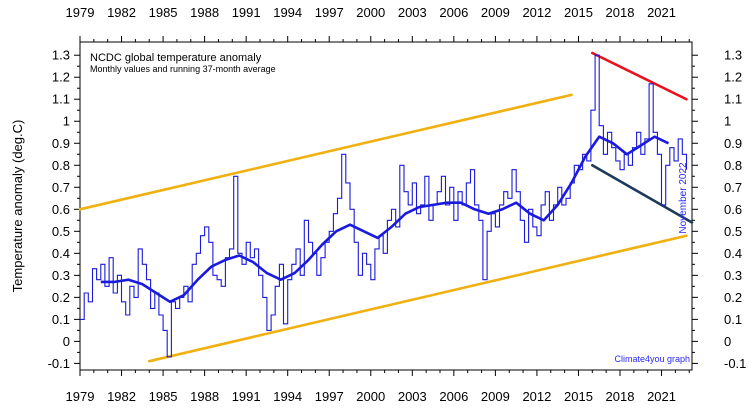  Describe the element at coordinates (121, 12) in the screenshot. I see `x-tick-label-top: 1982` at that location.